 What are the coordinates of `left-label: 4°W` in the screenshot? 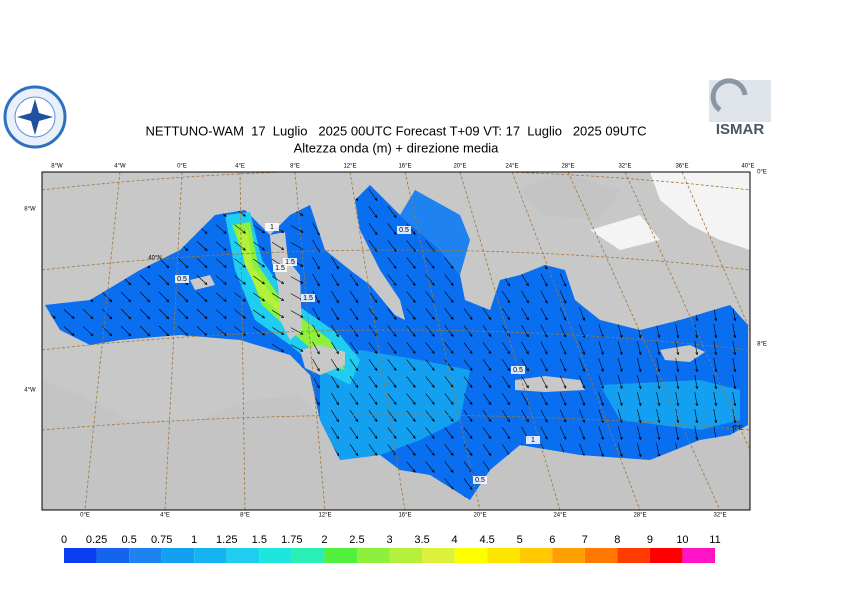 It's located at (30, 391).